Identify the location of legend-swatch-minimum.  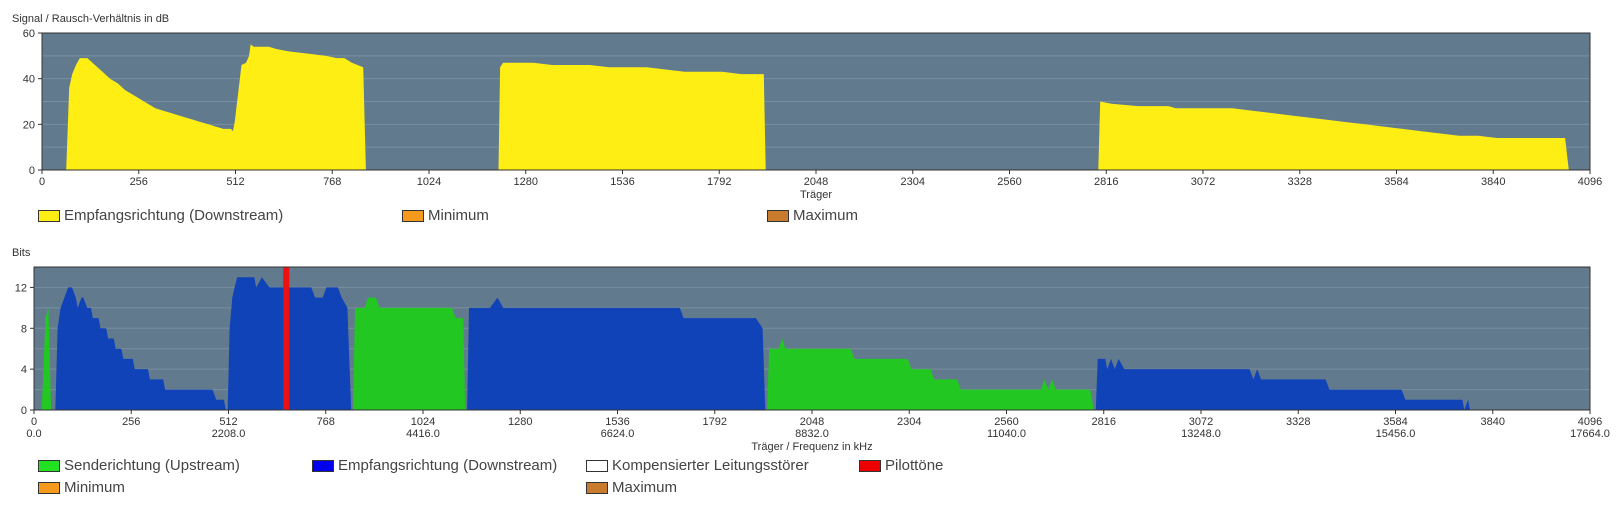
(413, 215).